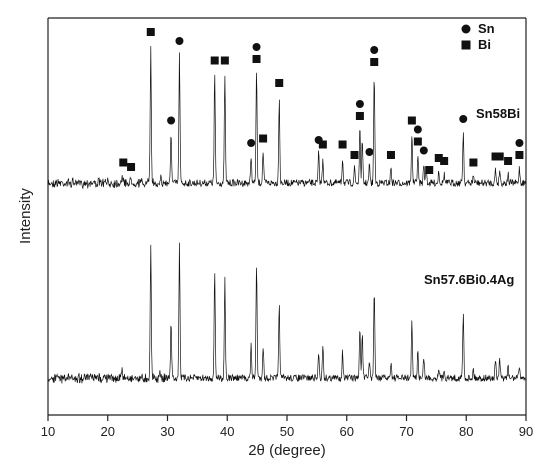 The width and height of the screenshot is (550, 475). Describe the element at coordinates (466, 45) in the screenshot. I see `legend-bi-marker` at that location.